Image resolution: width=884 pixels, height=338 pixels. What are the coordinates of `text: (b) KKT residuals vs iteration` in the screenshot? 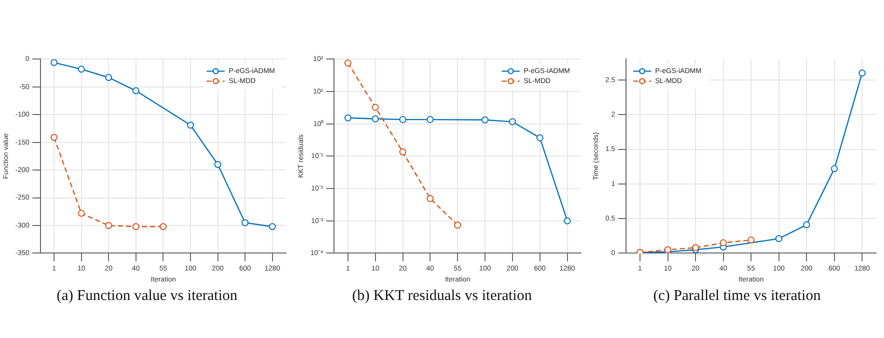 It's located at (442, 296).